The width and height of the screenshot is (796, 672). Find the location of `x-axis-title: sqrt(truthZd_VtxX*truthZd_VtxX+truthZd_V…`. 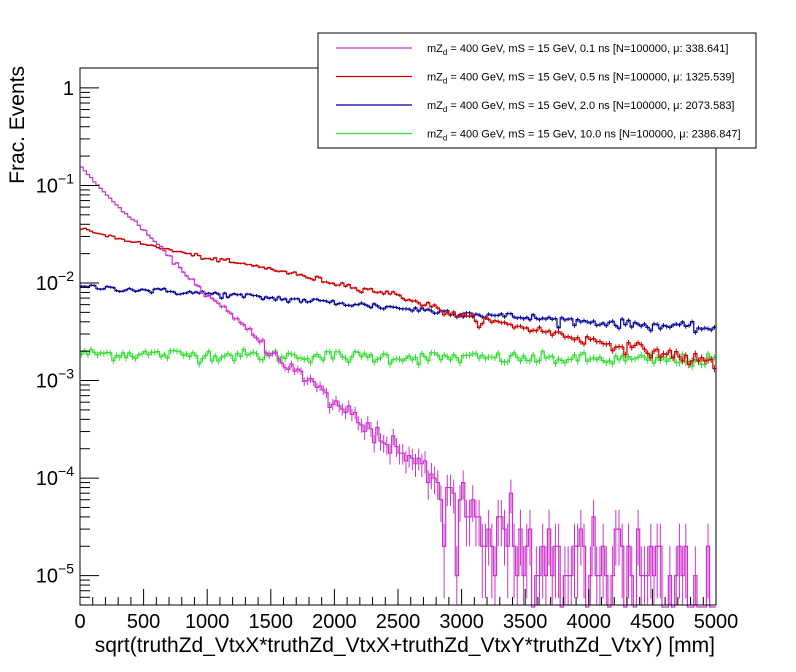

x-axis-title: sqrt(truthZd_VtxX*truthZd_VtxX+truthZd_V… is located at coordinates (405, 645).